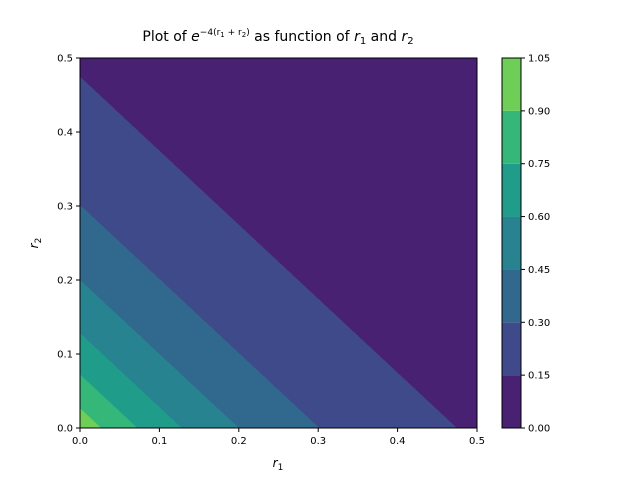  Describe the element at coordinates (80, 441) in the screenshot. I see `x-tick-label: 0.0` at that location.